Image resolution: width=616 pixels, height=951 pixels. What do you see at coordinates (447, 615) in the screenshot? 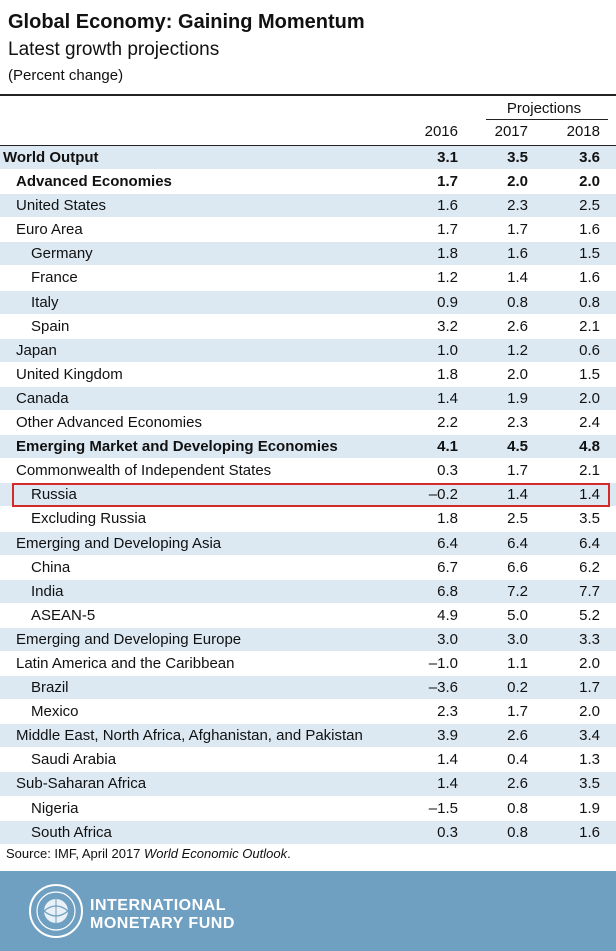
I see `cell-2016: 4.9` at bounding box center [447, 615].